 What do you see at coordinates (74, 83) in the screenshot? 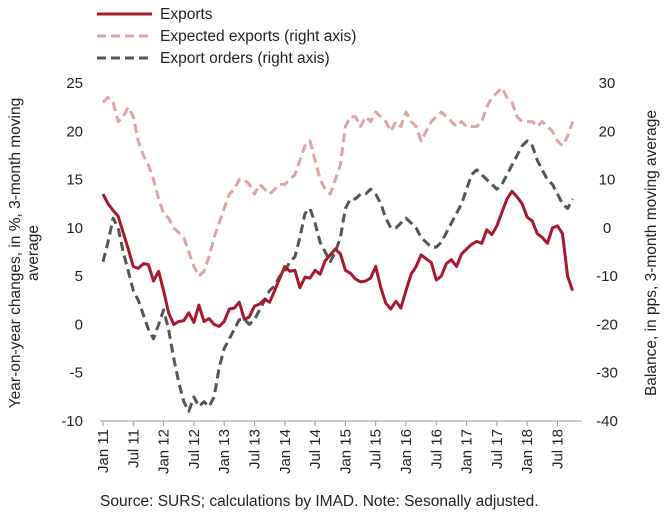
I see `left-tick-label: 25` at bounding box center [74, 83].